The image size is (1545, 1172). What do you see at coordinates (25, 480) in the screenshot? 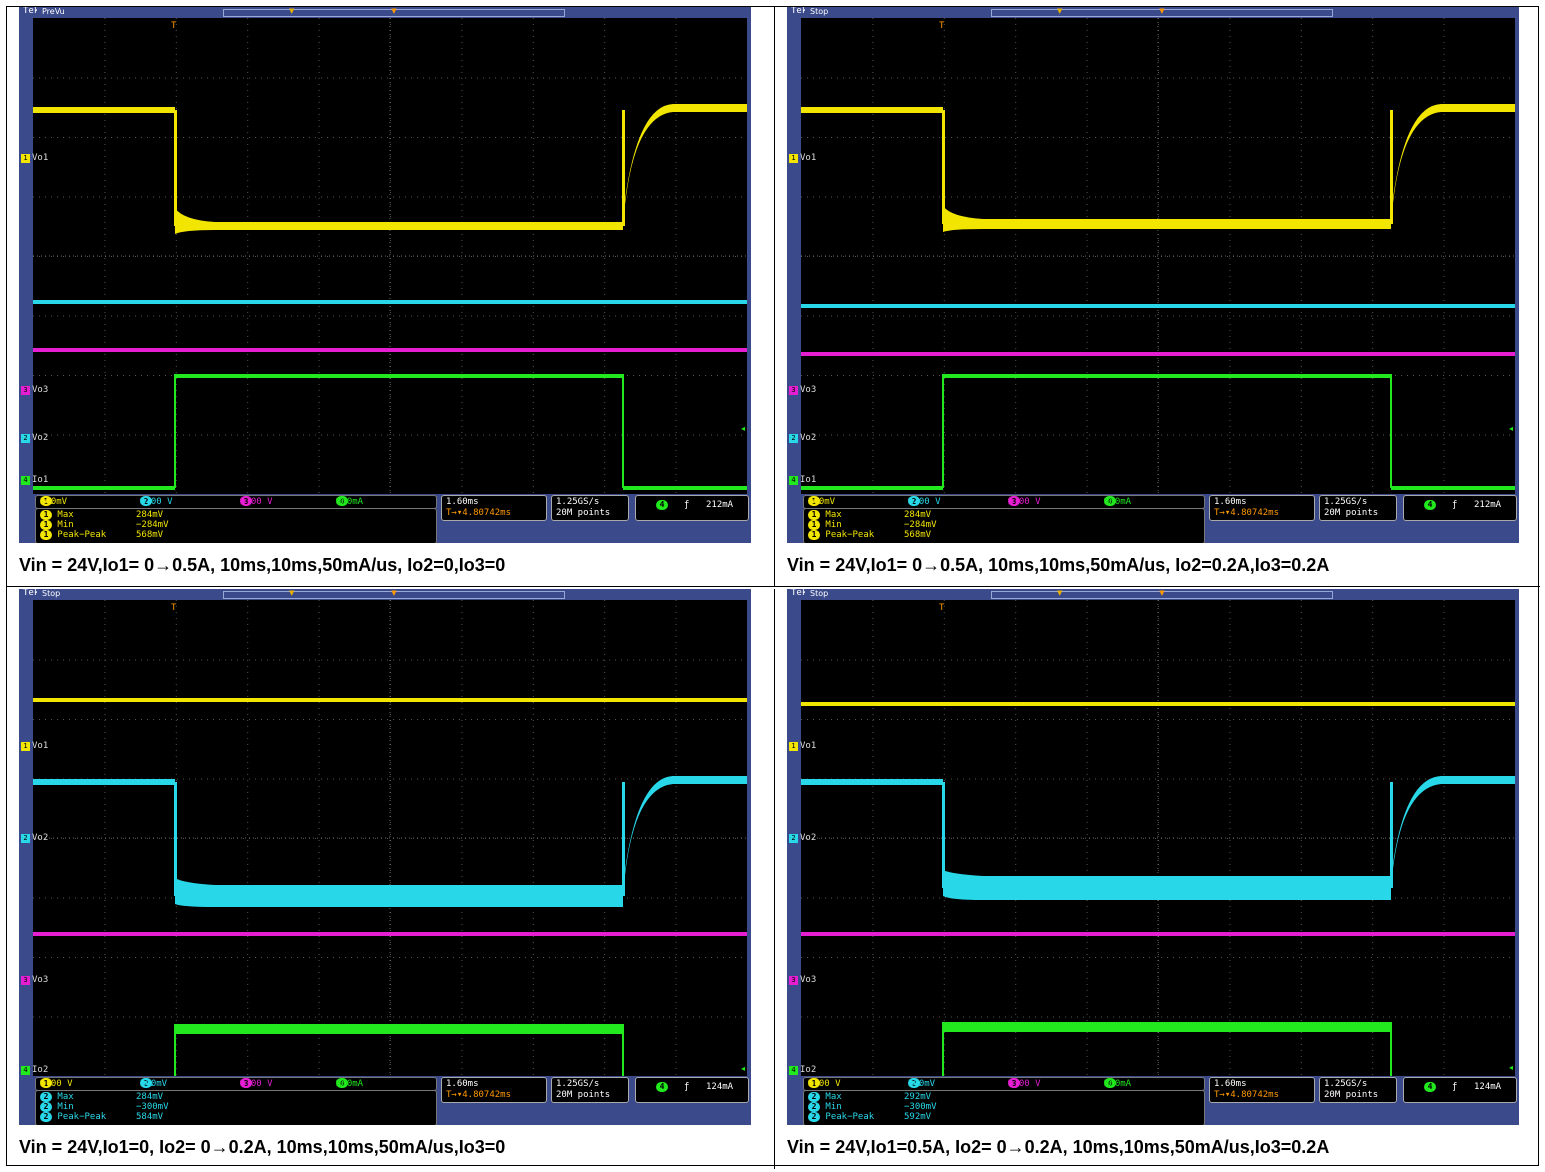
I see `ch4-ground-icon: 4` at bounding box center [25, 480].